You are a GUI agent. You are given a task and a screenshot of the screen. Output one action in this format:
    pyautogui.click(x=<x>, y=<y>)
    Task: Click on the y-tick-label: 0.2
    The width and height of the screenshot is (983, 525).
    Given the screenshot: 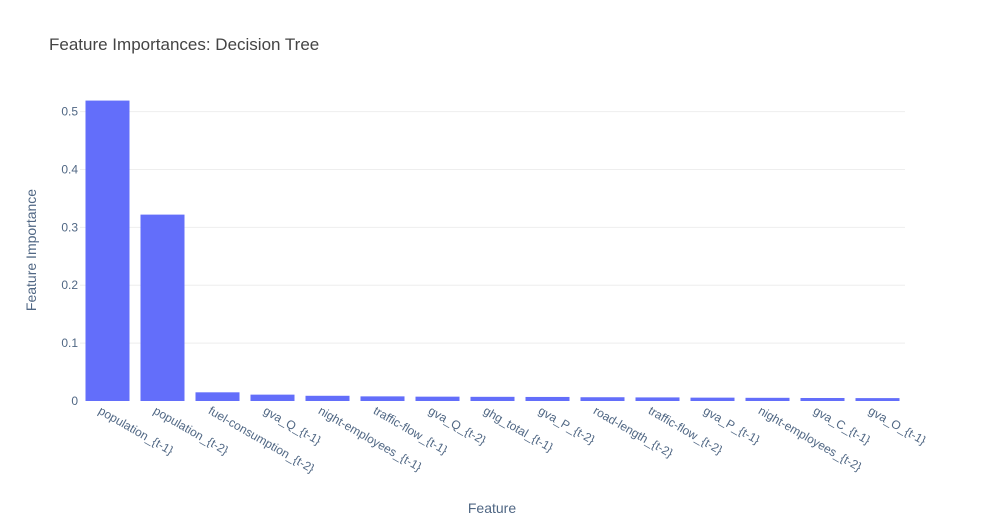 What is the action you would take?
    pyautogui.click(x=69, y=285)
    